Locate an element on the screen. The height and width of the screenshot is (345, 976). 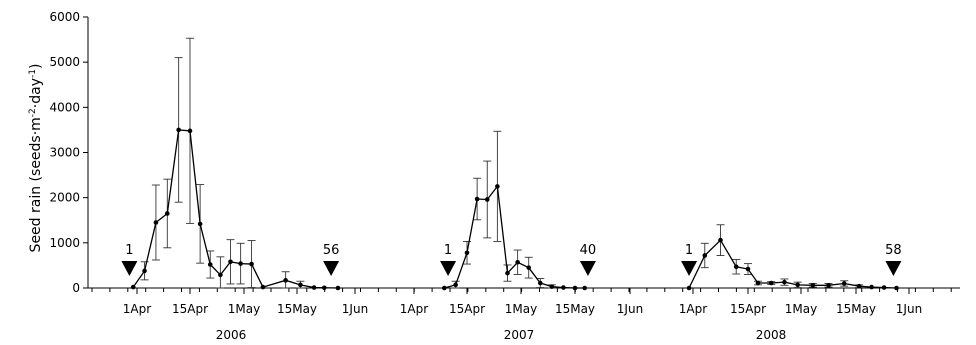
marker-label: 56 is located at coordinates (331, 250).